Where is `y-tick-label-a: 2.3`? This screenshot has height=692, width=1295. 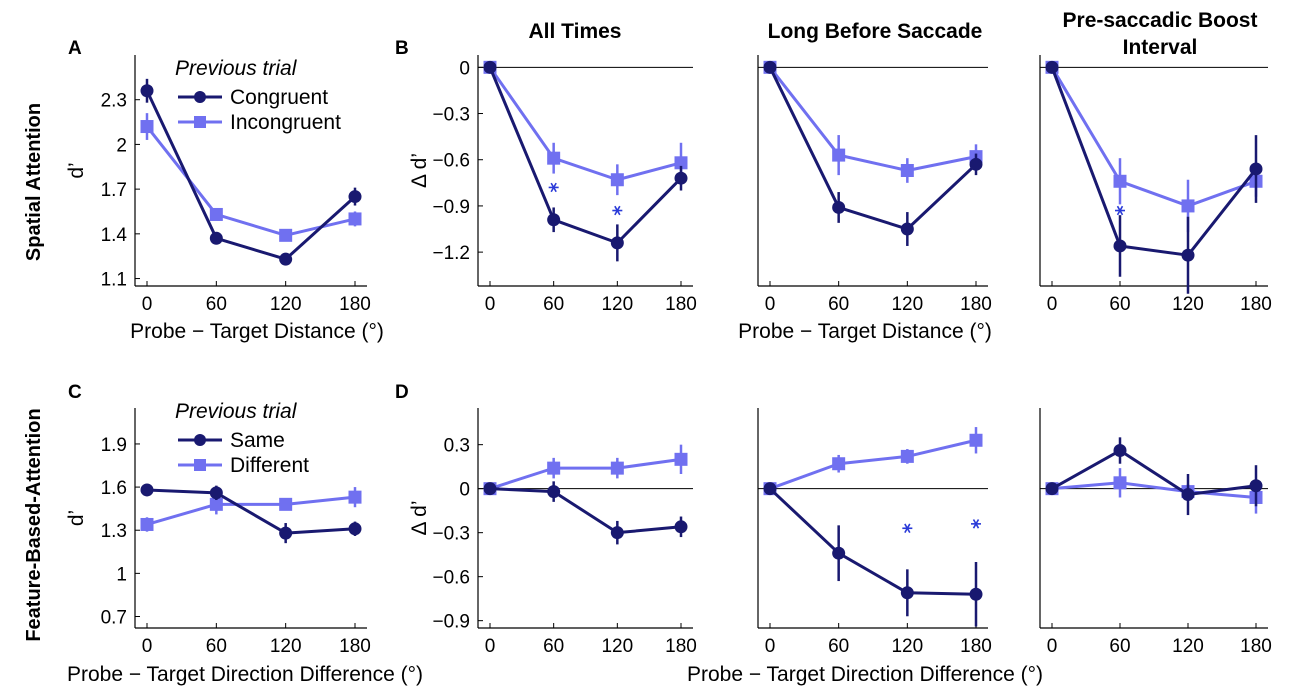 y-tick-label-a: 2.3 is located at coordinates (114, 101).